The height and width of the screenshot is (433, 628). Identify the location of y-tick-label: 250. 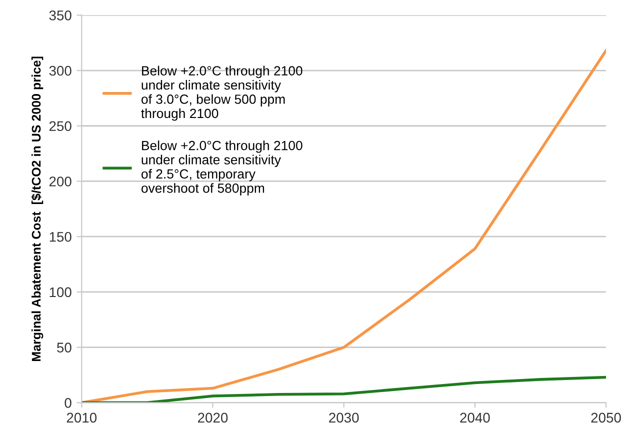
(60, 126).